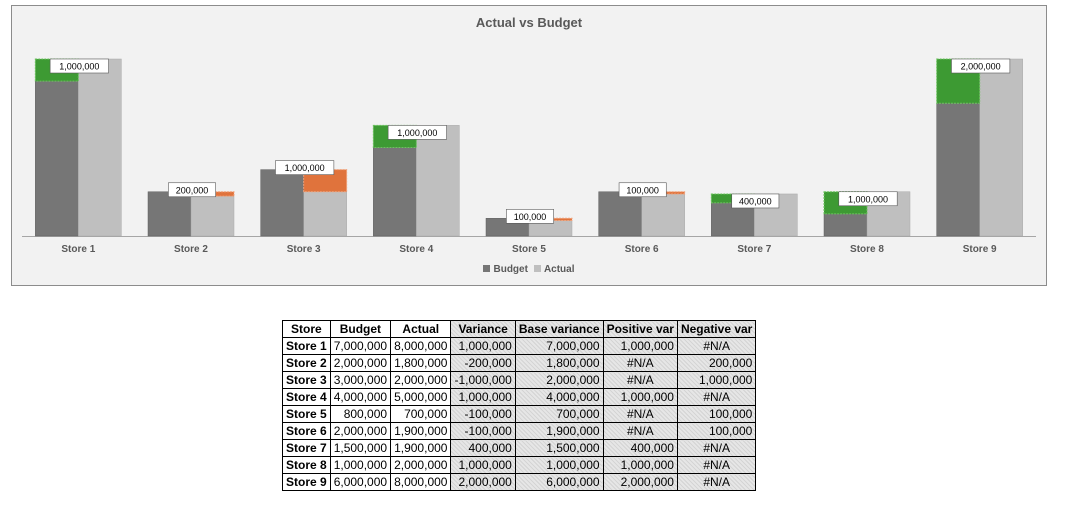  Describe the element at coordinates (306, 431) in the screenshot. I see `row-header-cell: Store 6` at that location.